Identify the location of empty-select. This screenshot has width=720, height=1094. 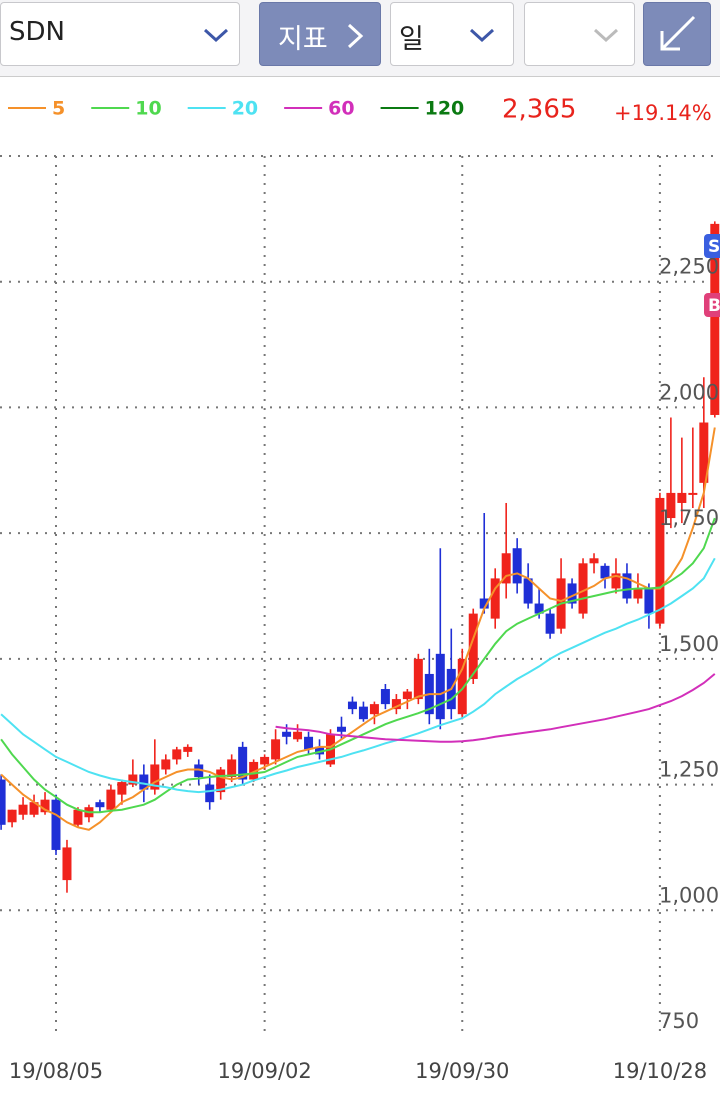
(579, 34).